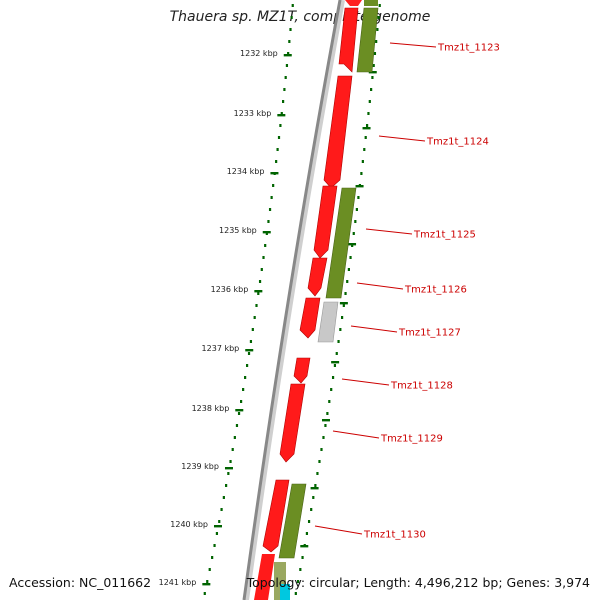 This screenshot has width=600, height=600. I want to click on gene-label: Tmz1t_1129, so click(411, 439).